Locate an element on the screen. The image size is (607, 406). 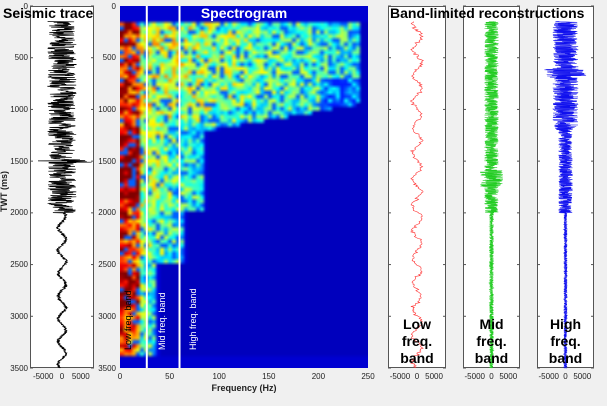
spectrogram-title: Spectrogram is located at coordinates (244, 13).